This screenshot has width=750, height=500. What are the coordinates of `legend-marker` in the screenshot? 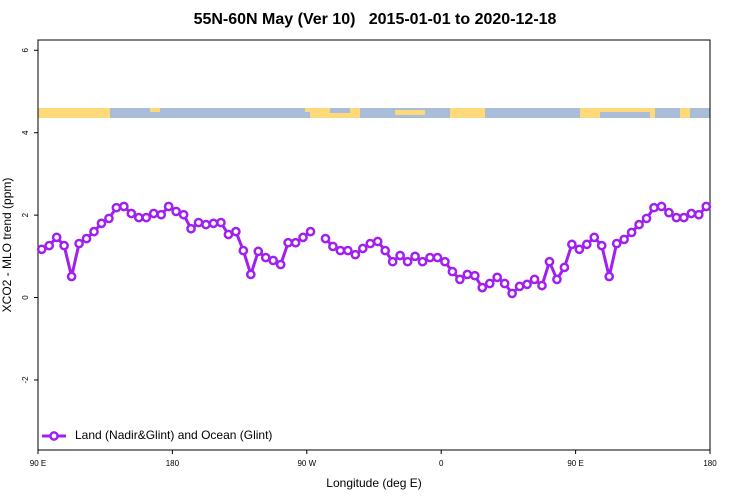 It's located at (54, 436).